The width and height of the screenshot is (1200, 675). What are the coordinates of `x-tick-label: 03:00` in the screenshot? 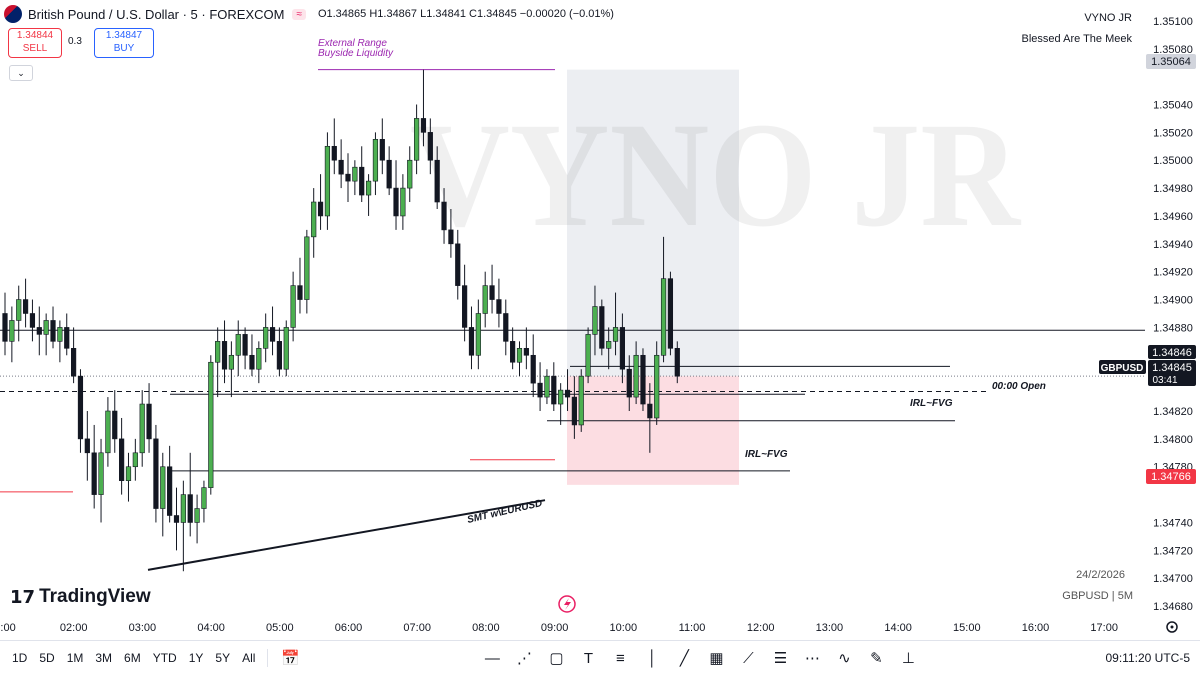 It's located at (143, 628).